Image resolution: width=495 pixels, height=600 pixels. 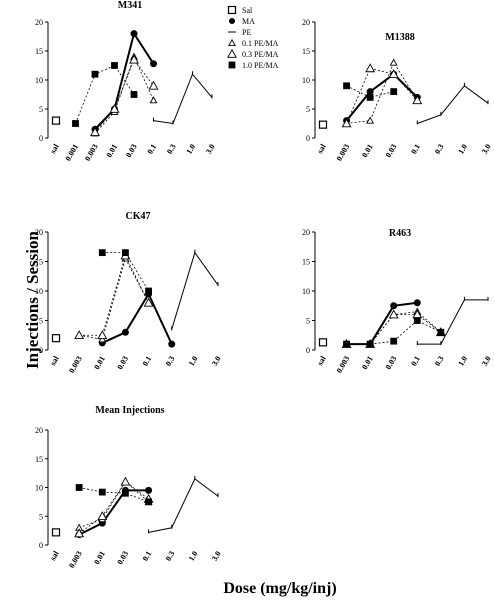 I want to click on panel-title: Mean Injections, so click(x=129, y=410).